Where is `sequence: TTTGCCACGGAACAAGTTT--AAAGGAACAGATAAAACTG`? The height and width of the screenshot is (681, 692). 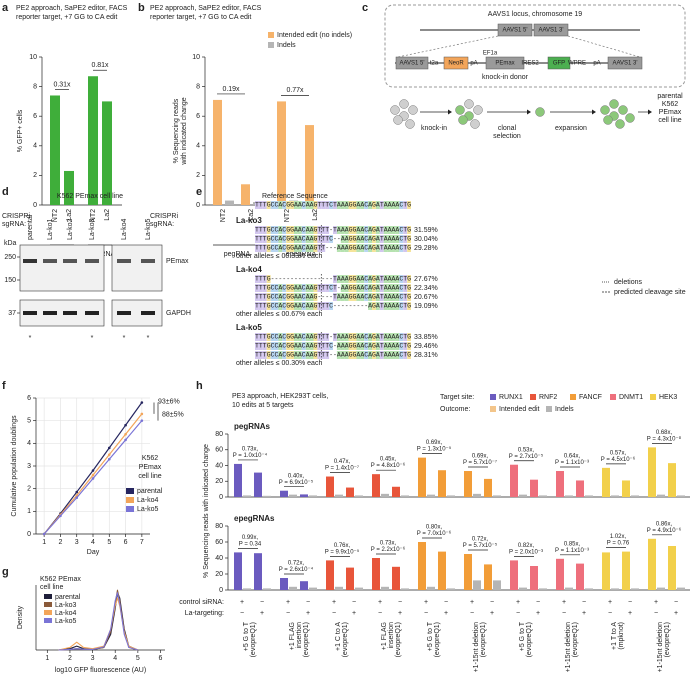 sequence: TTTGCCACGGAACAAGTTT--AAAGGAACAGATAAAACTG is located at coordinates (333, 355).